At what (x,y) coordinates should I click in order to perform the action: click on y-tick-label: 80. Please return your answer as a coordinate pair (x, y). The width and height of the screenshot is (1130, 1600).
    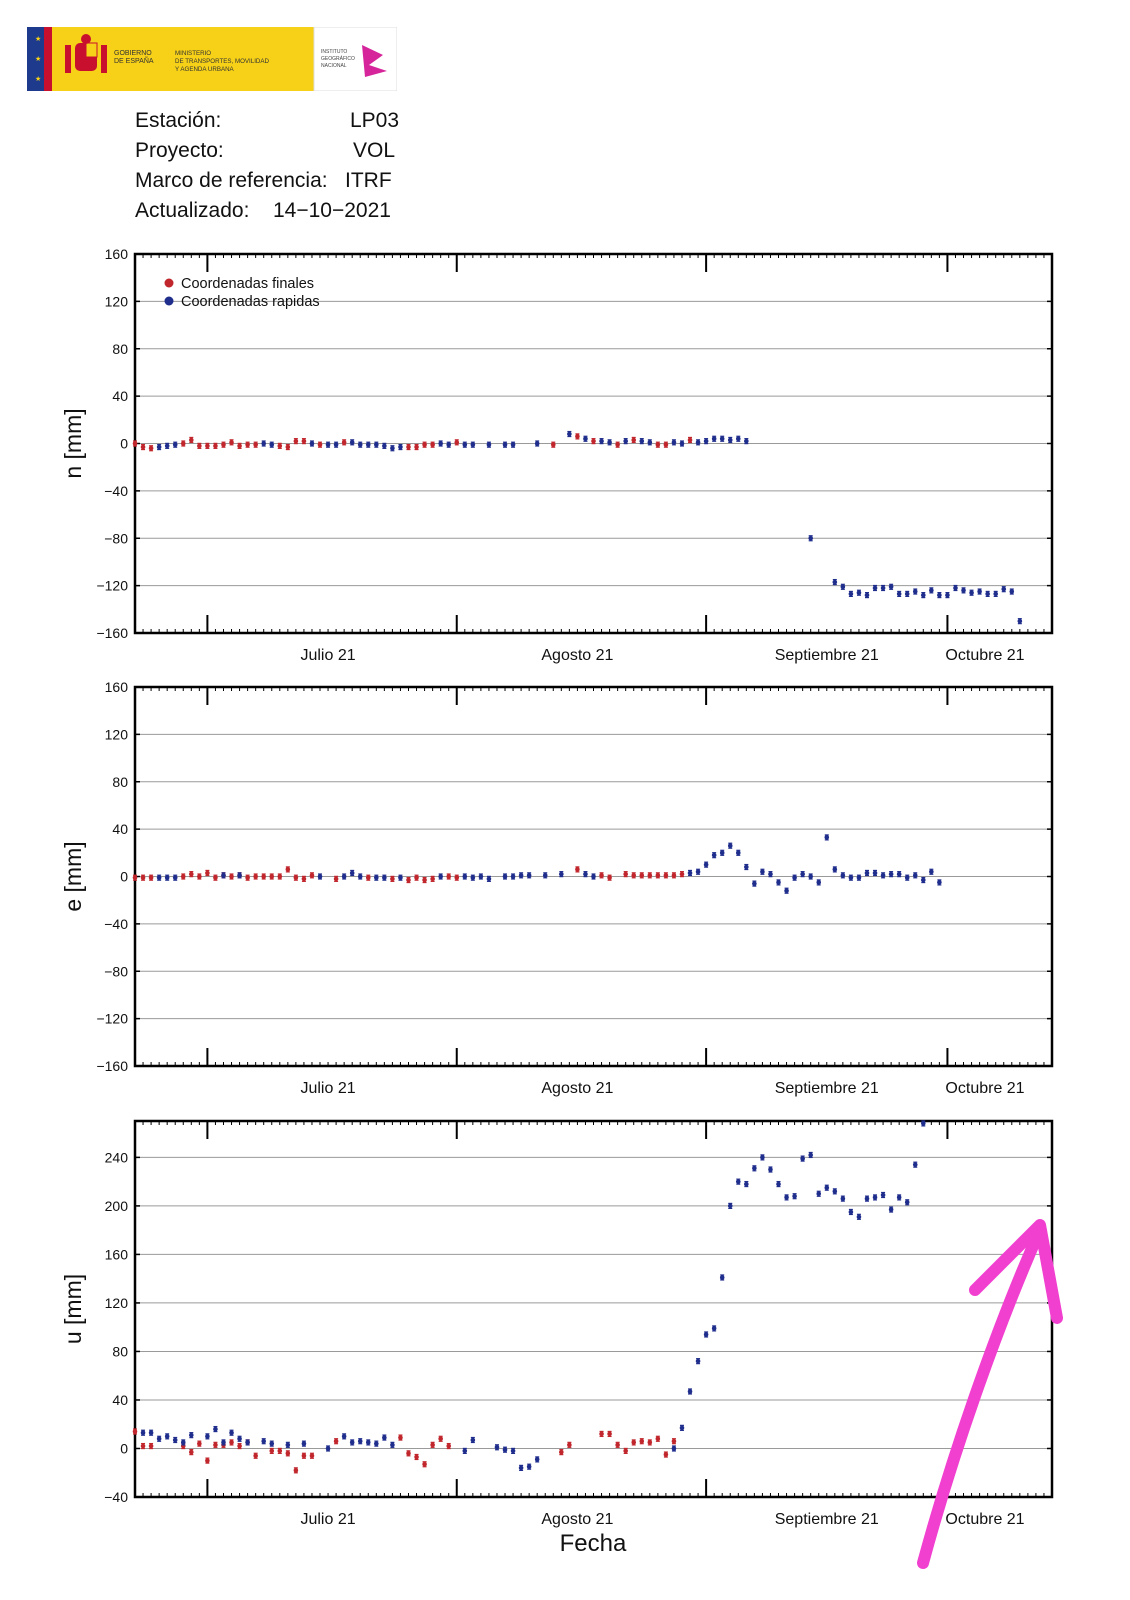
    Looking at the image, I should click on (120, 349).